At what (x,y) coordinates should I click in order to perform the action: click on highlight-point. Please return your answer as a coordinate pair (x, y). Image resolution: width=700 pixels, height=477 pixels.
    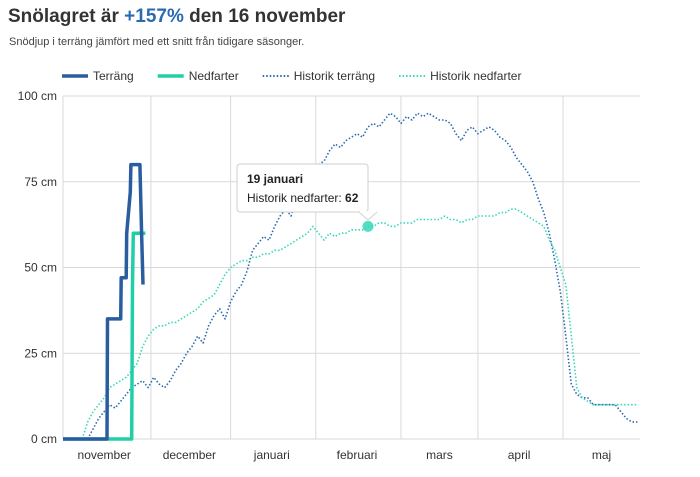
    Looking at the image, I should click on (368, 226).